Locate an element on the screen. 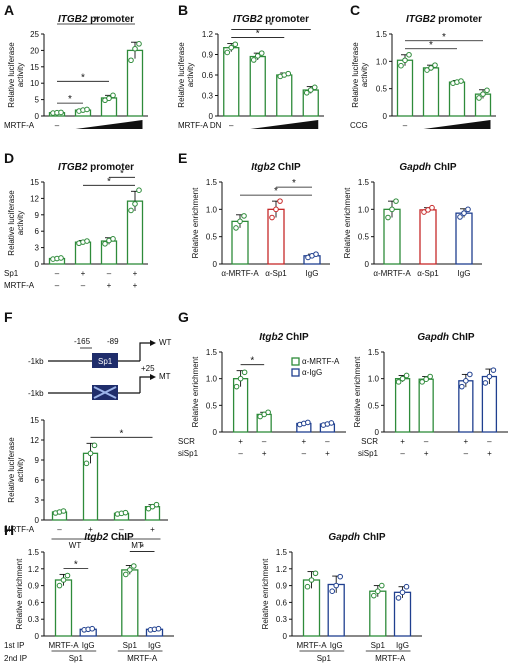 The image size is (520, 668). pos-b-label: -89 is located at coordinates (113, 341).